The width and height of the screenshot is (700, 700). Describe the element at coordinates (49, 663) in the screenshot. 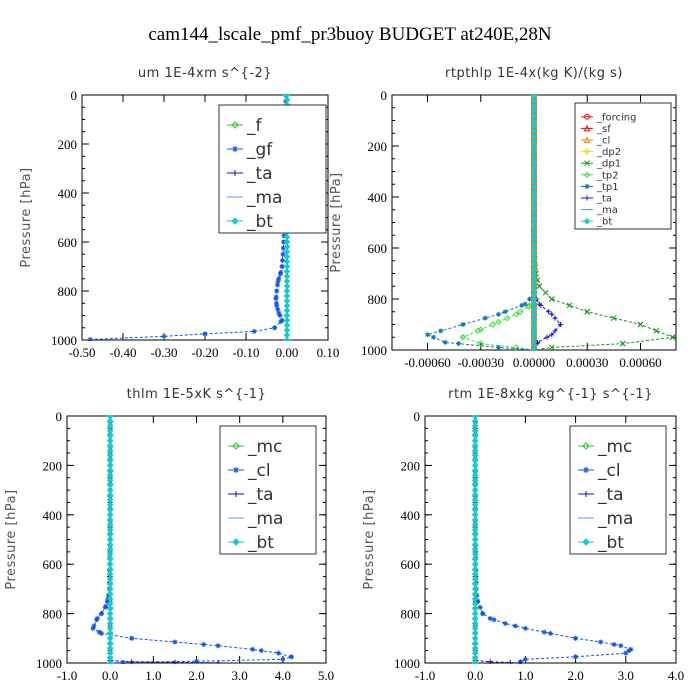

I see `y-tick-label: 1000` at that location.